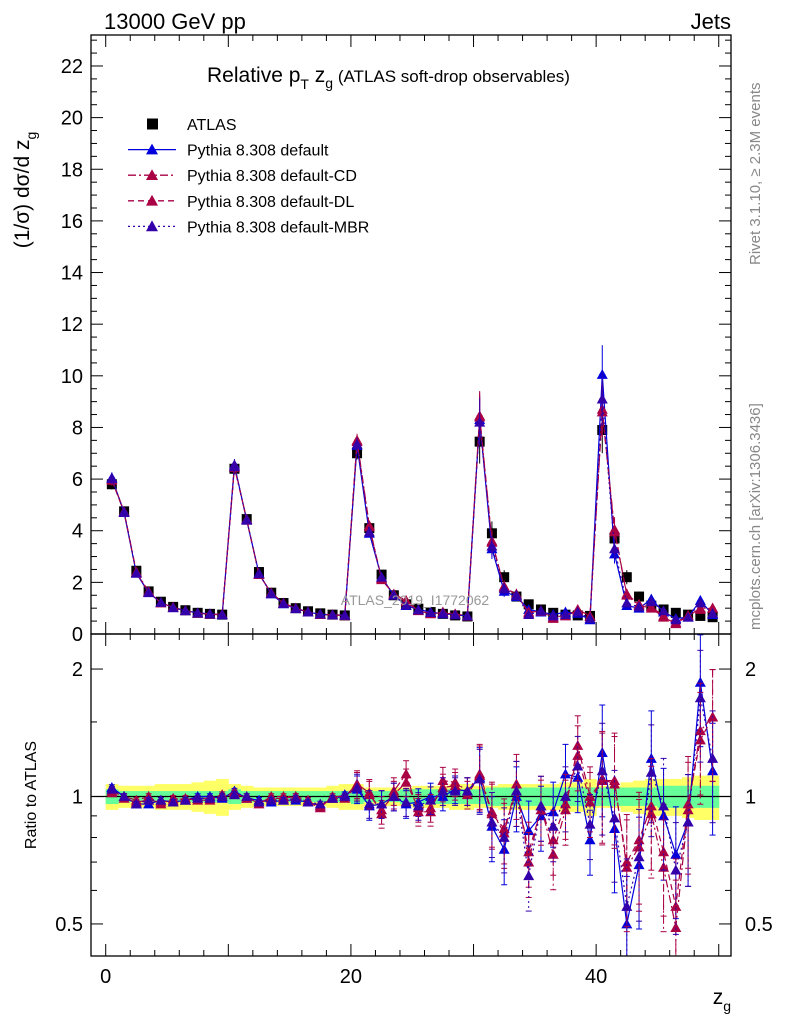 The image size is (786, 1024). Describe the element at coordinates (415, 600) in the screenshot. I see `watermark: ATLAS_2019_I1772062` at that location.